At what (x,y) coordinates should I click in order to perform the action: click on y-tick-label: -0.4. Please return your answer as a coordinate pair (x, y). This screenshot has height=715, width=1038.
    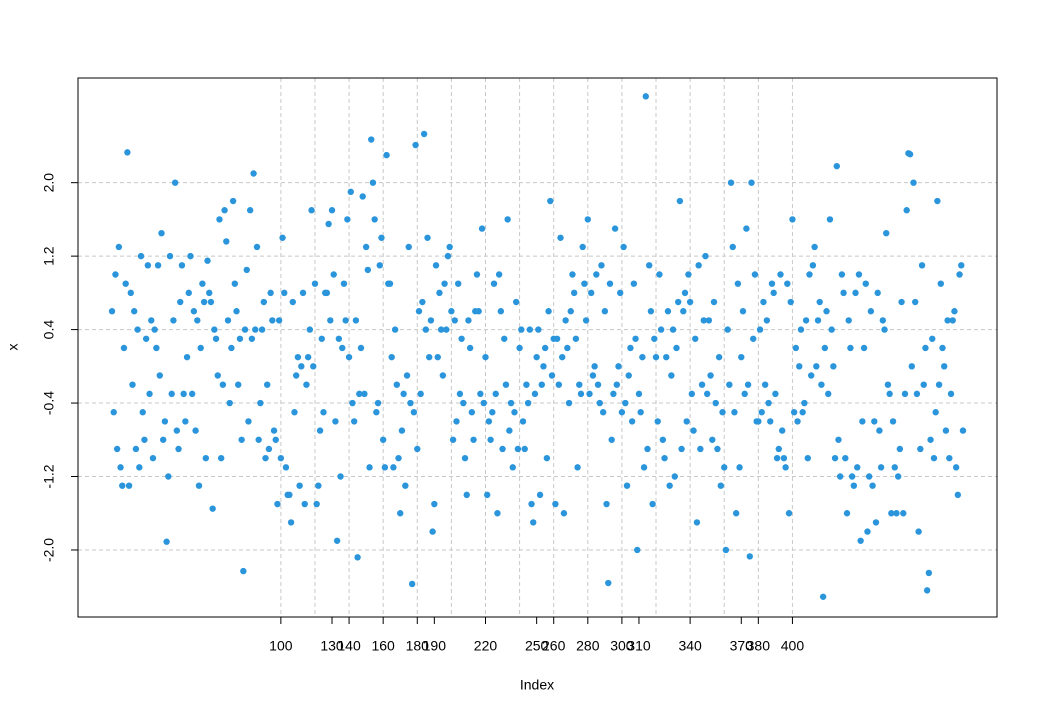
    Looking at the image, I should click on (49, 403).